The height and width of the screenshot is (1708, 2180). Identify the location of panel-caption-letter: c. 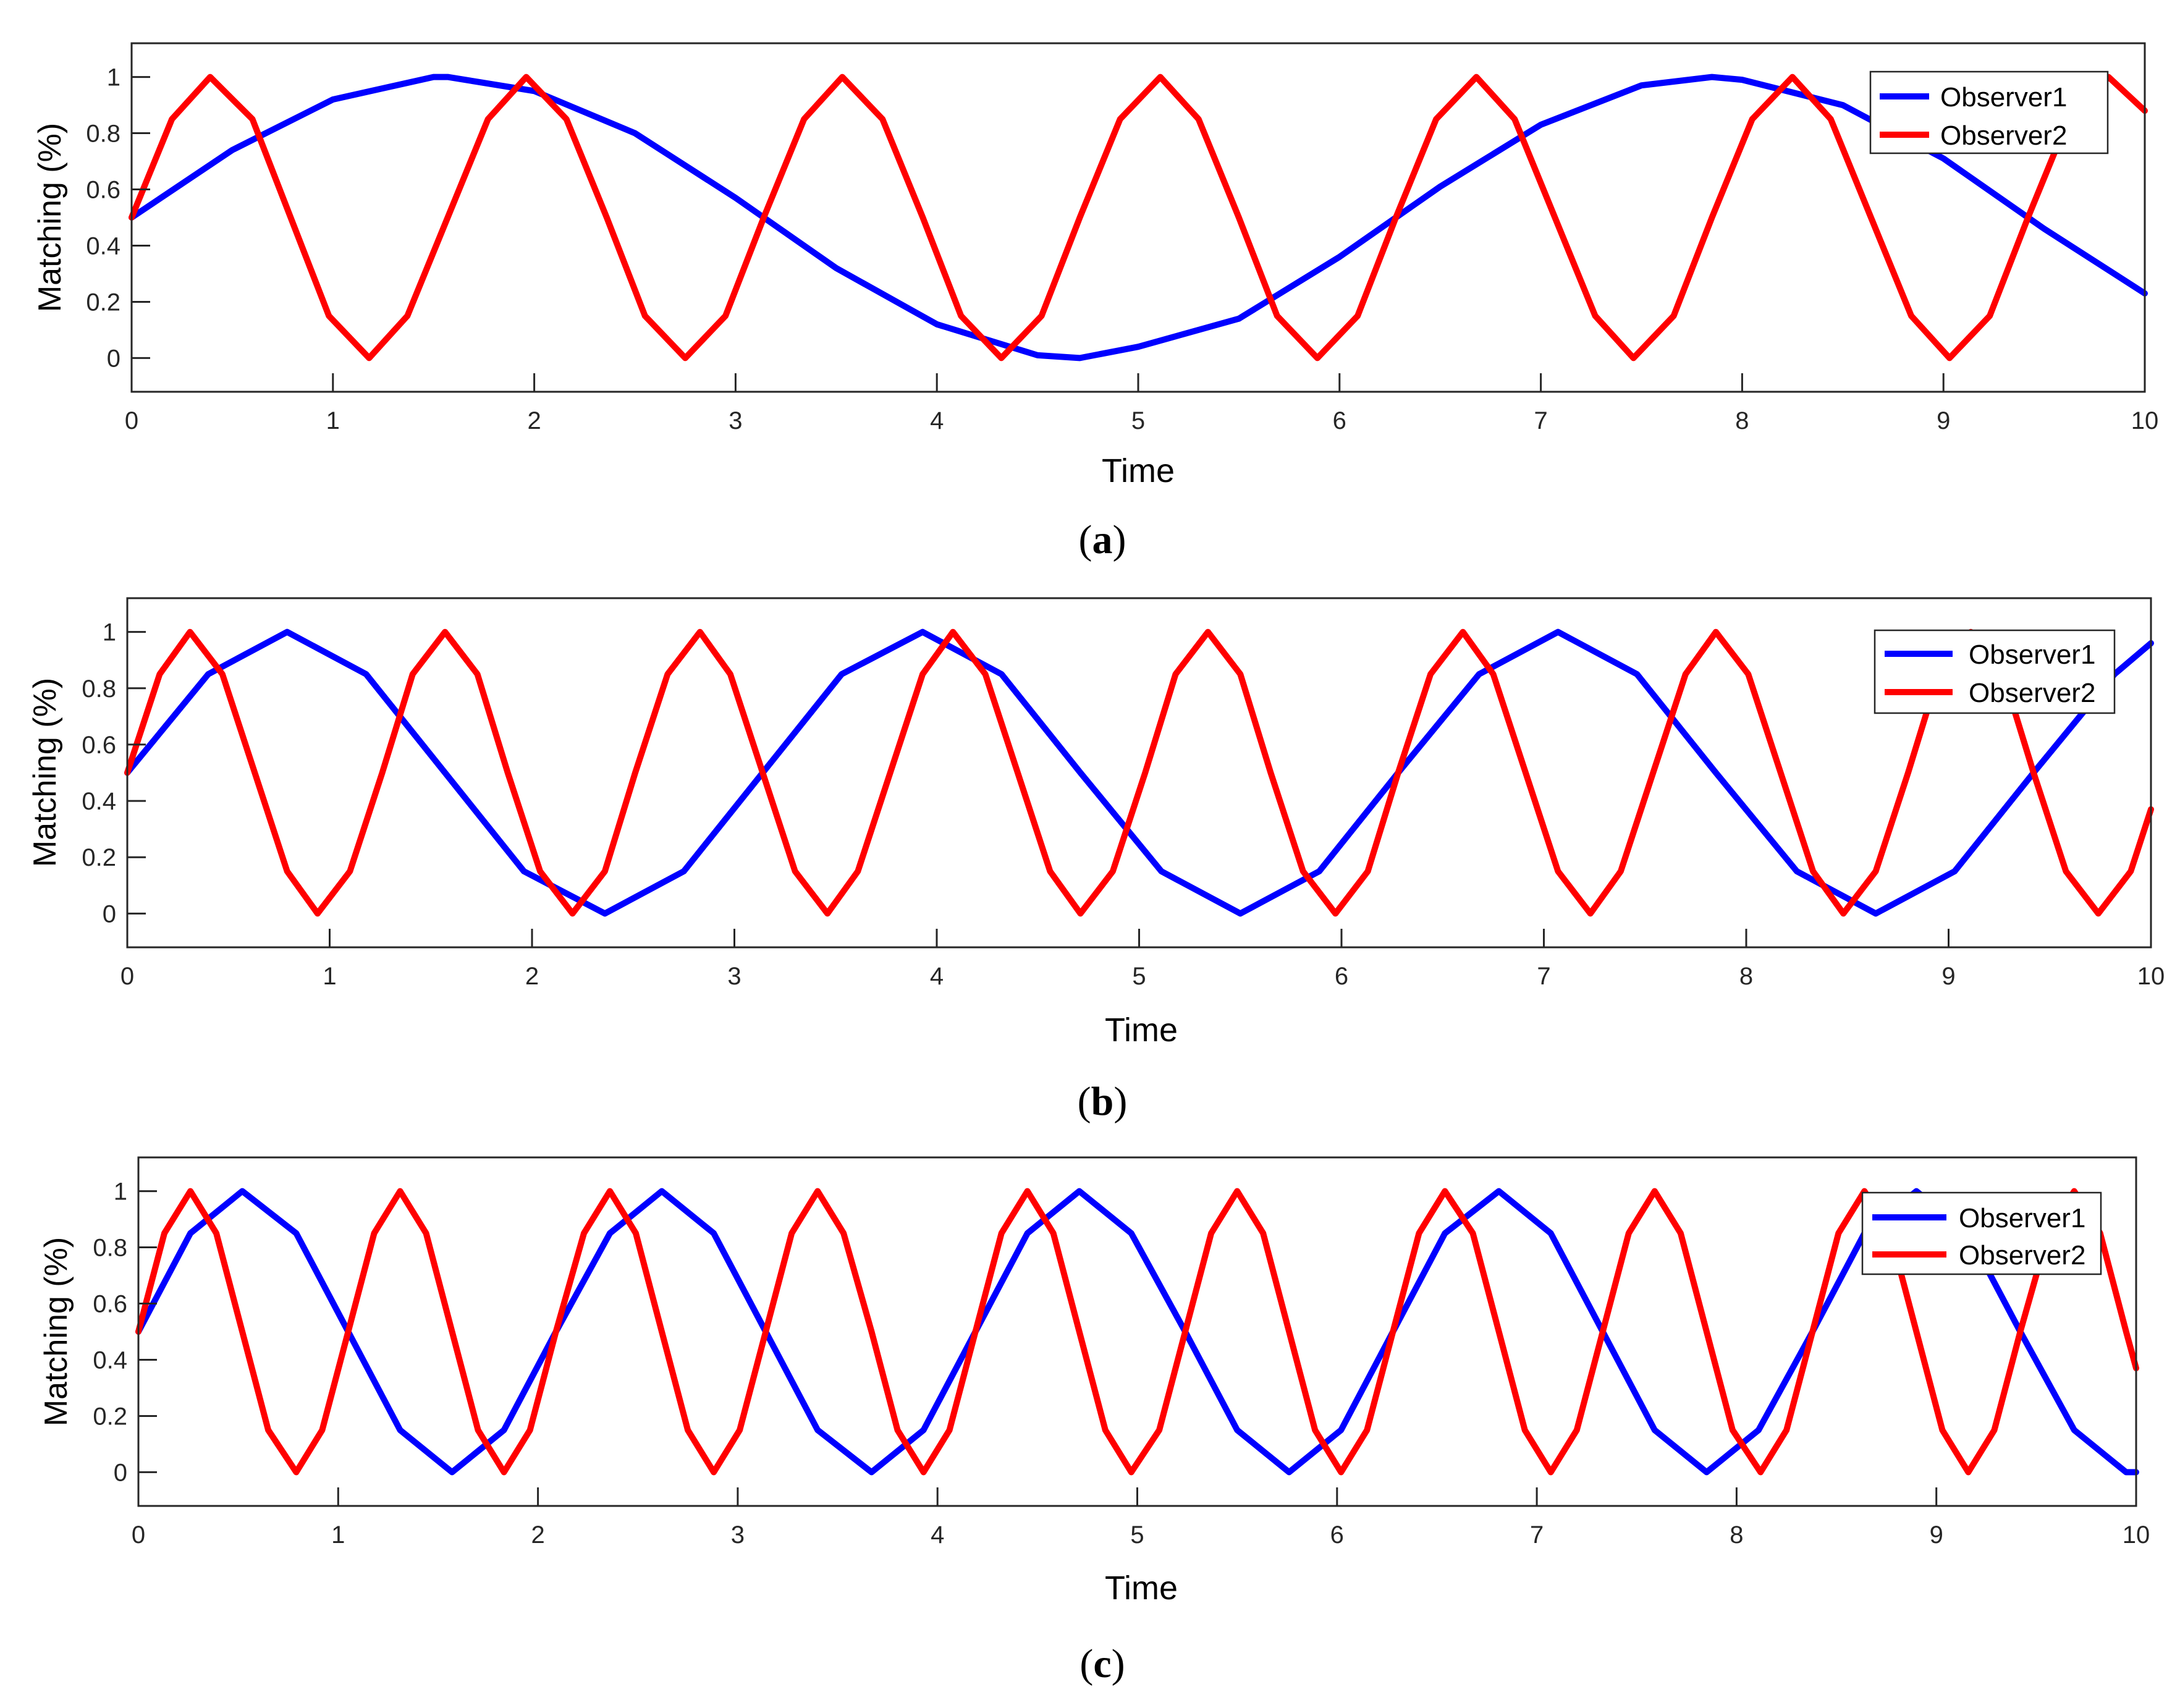
(1102, 1663).